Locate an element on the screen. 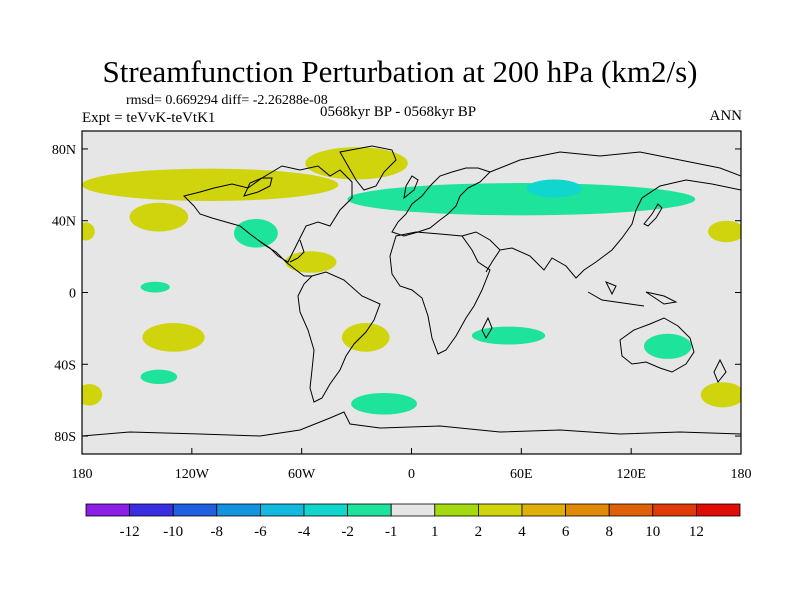 Image resolution: width=800 pixels, height=600 pixels. colorbar-label: 1 is located at coordinates (435, 532).